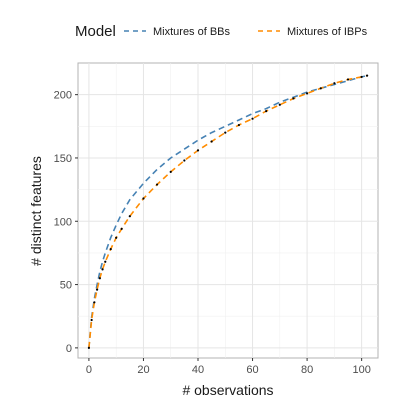 This screenshot has width=407, height=407. I want to click on legend-label-ibps: Mixtures of IBPs, so click(327, 32).